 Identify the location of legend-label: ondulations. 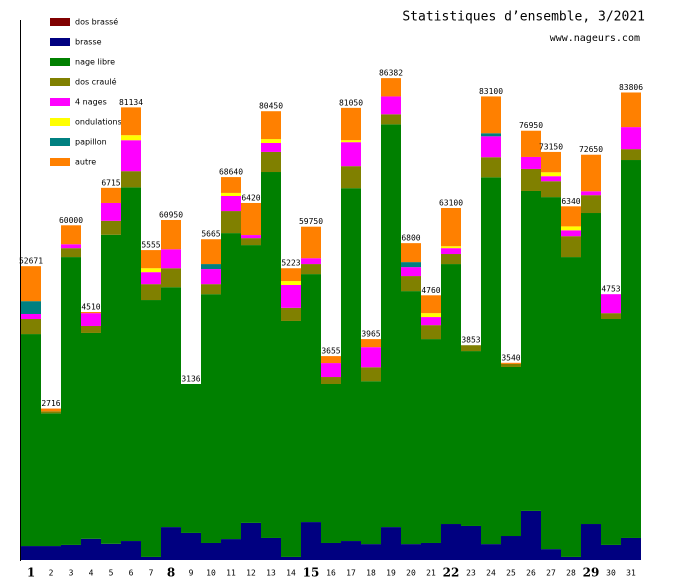
(98, 122).